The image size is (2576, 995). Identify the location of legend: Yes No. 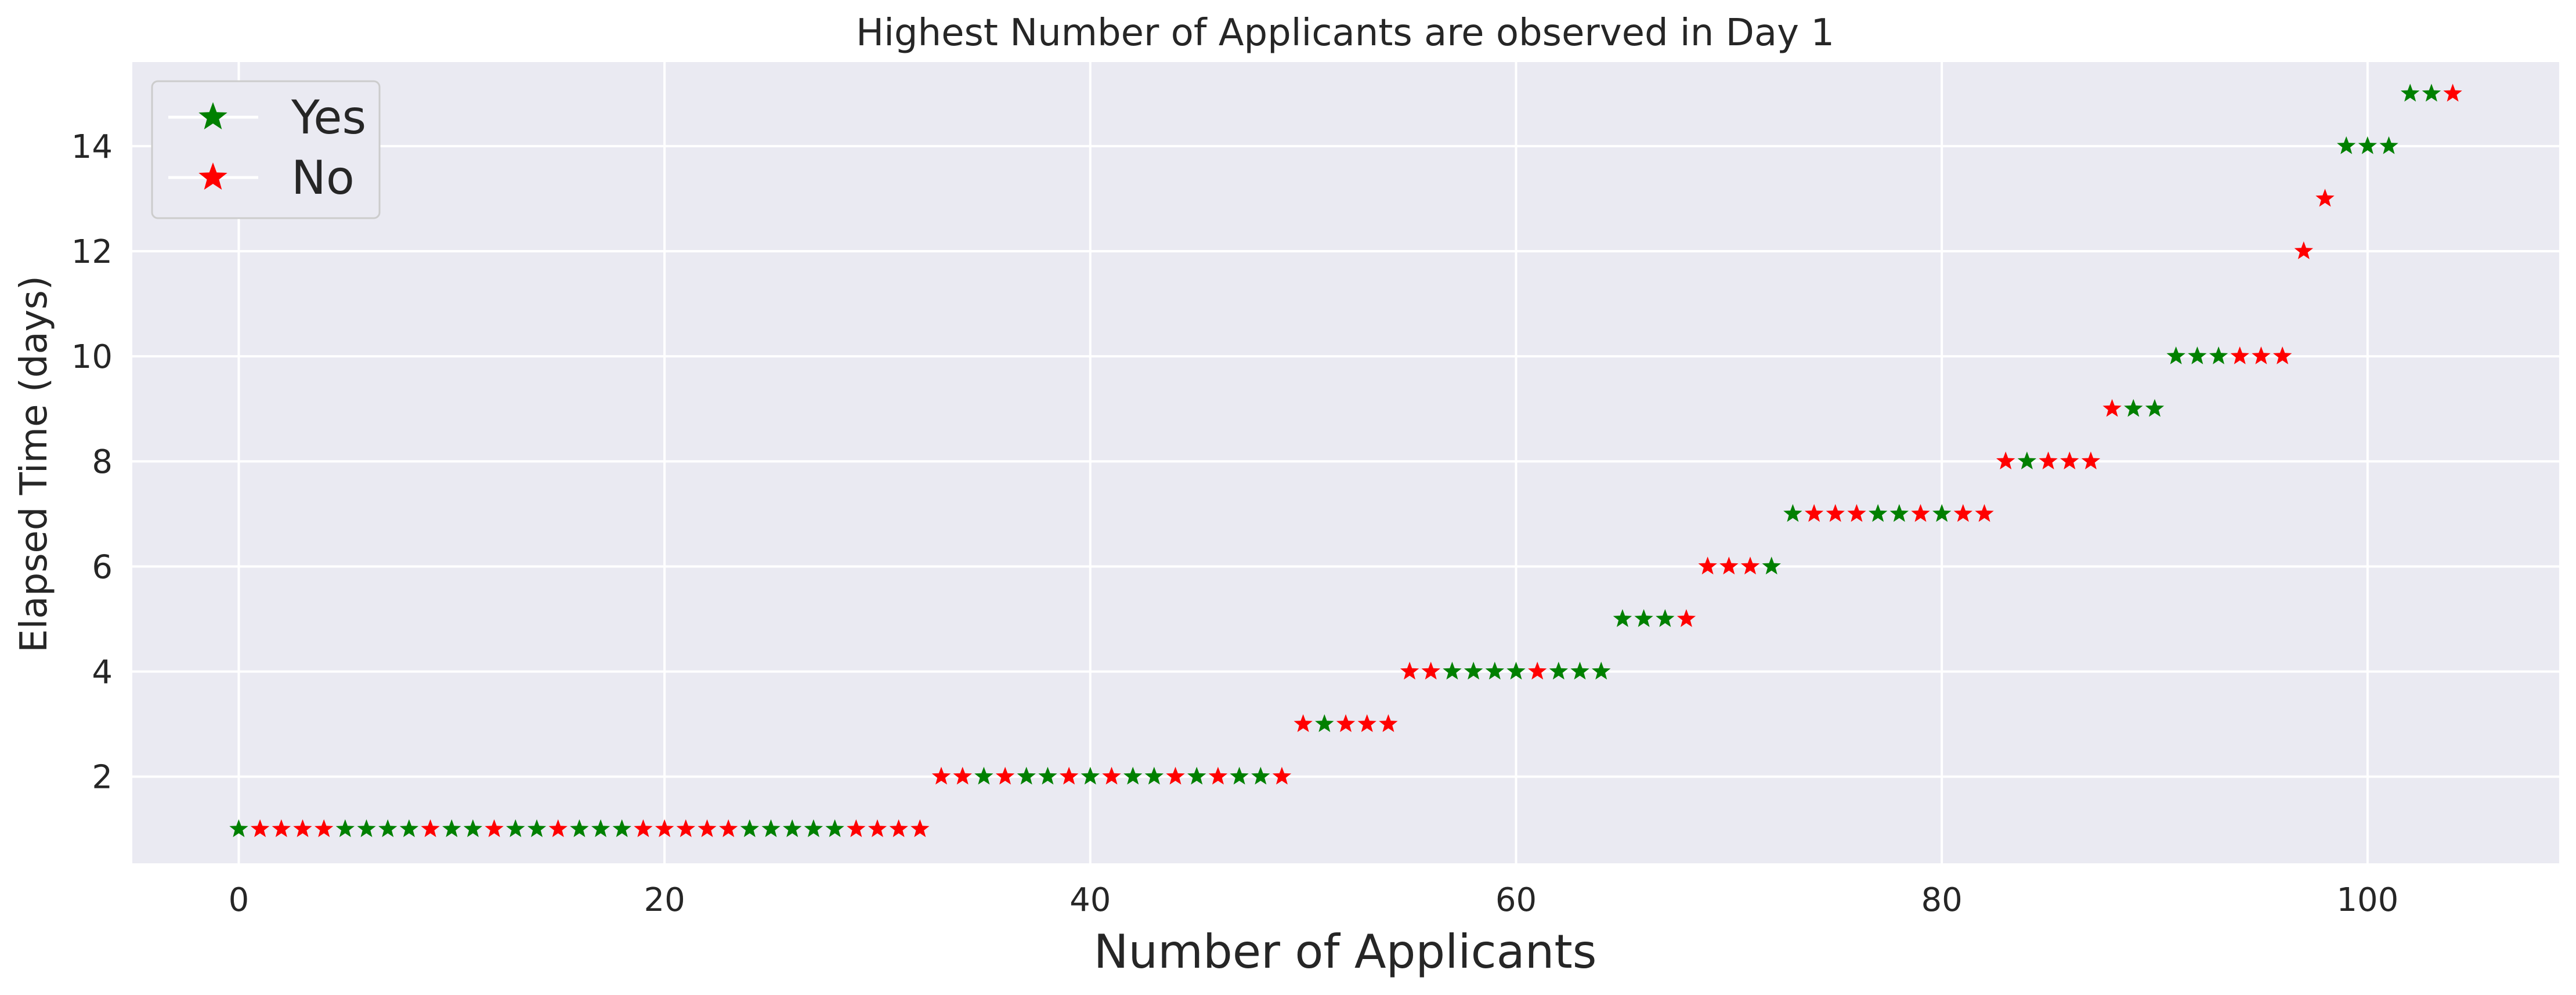
(266, 149).